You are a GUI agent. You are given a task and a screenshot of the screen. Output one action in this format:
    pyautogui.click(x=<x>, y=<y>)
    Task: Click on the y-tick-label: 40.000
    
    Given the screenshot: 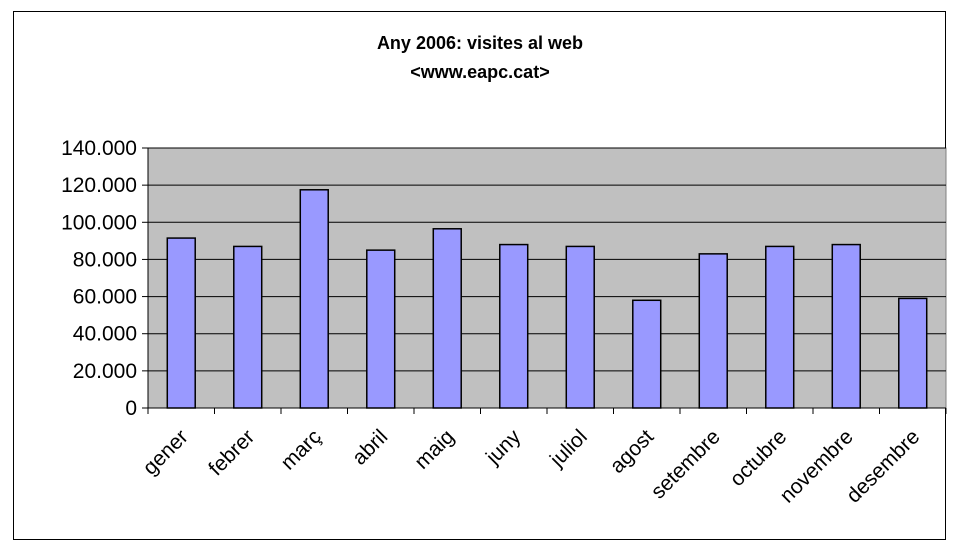 What is the action you would take?
    pyautogui.click(x=105, y=334)
    